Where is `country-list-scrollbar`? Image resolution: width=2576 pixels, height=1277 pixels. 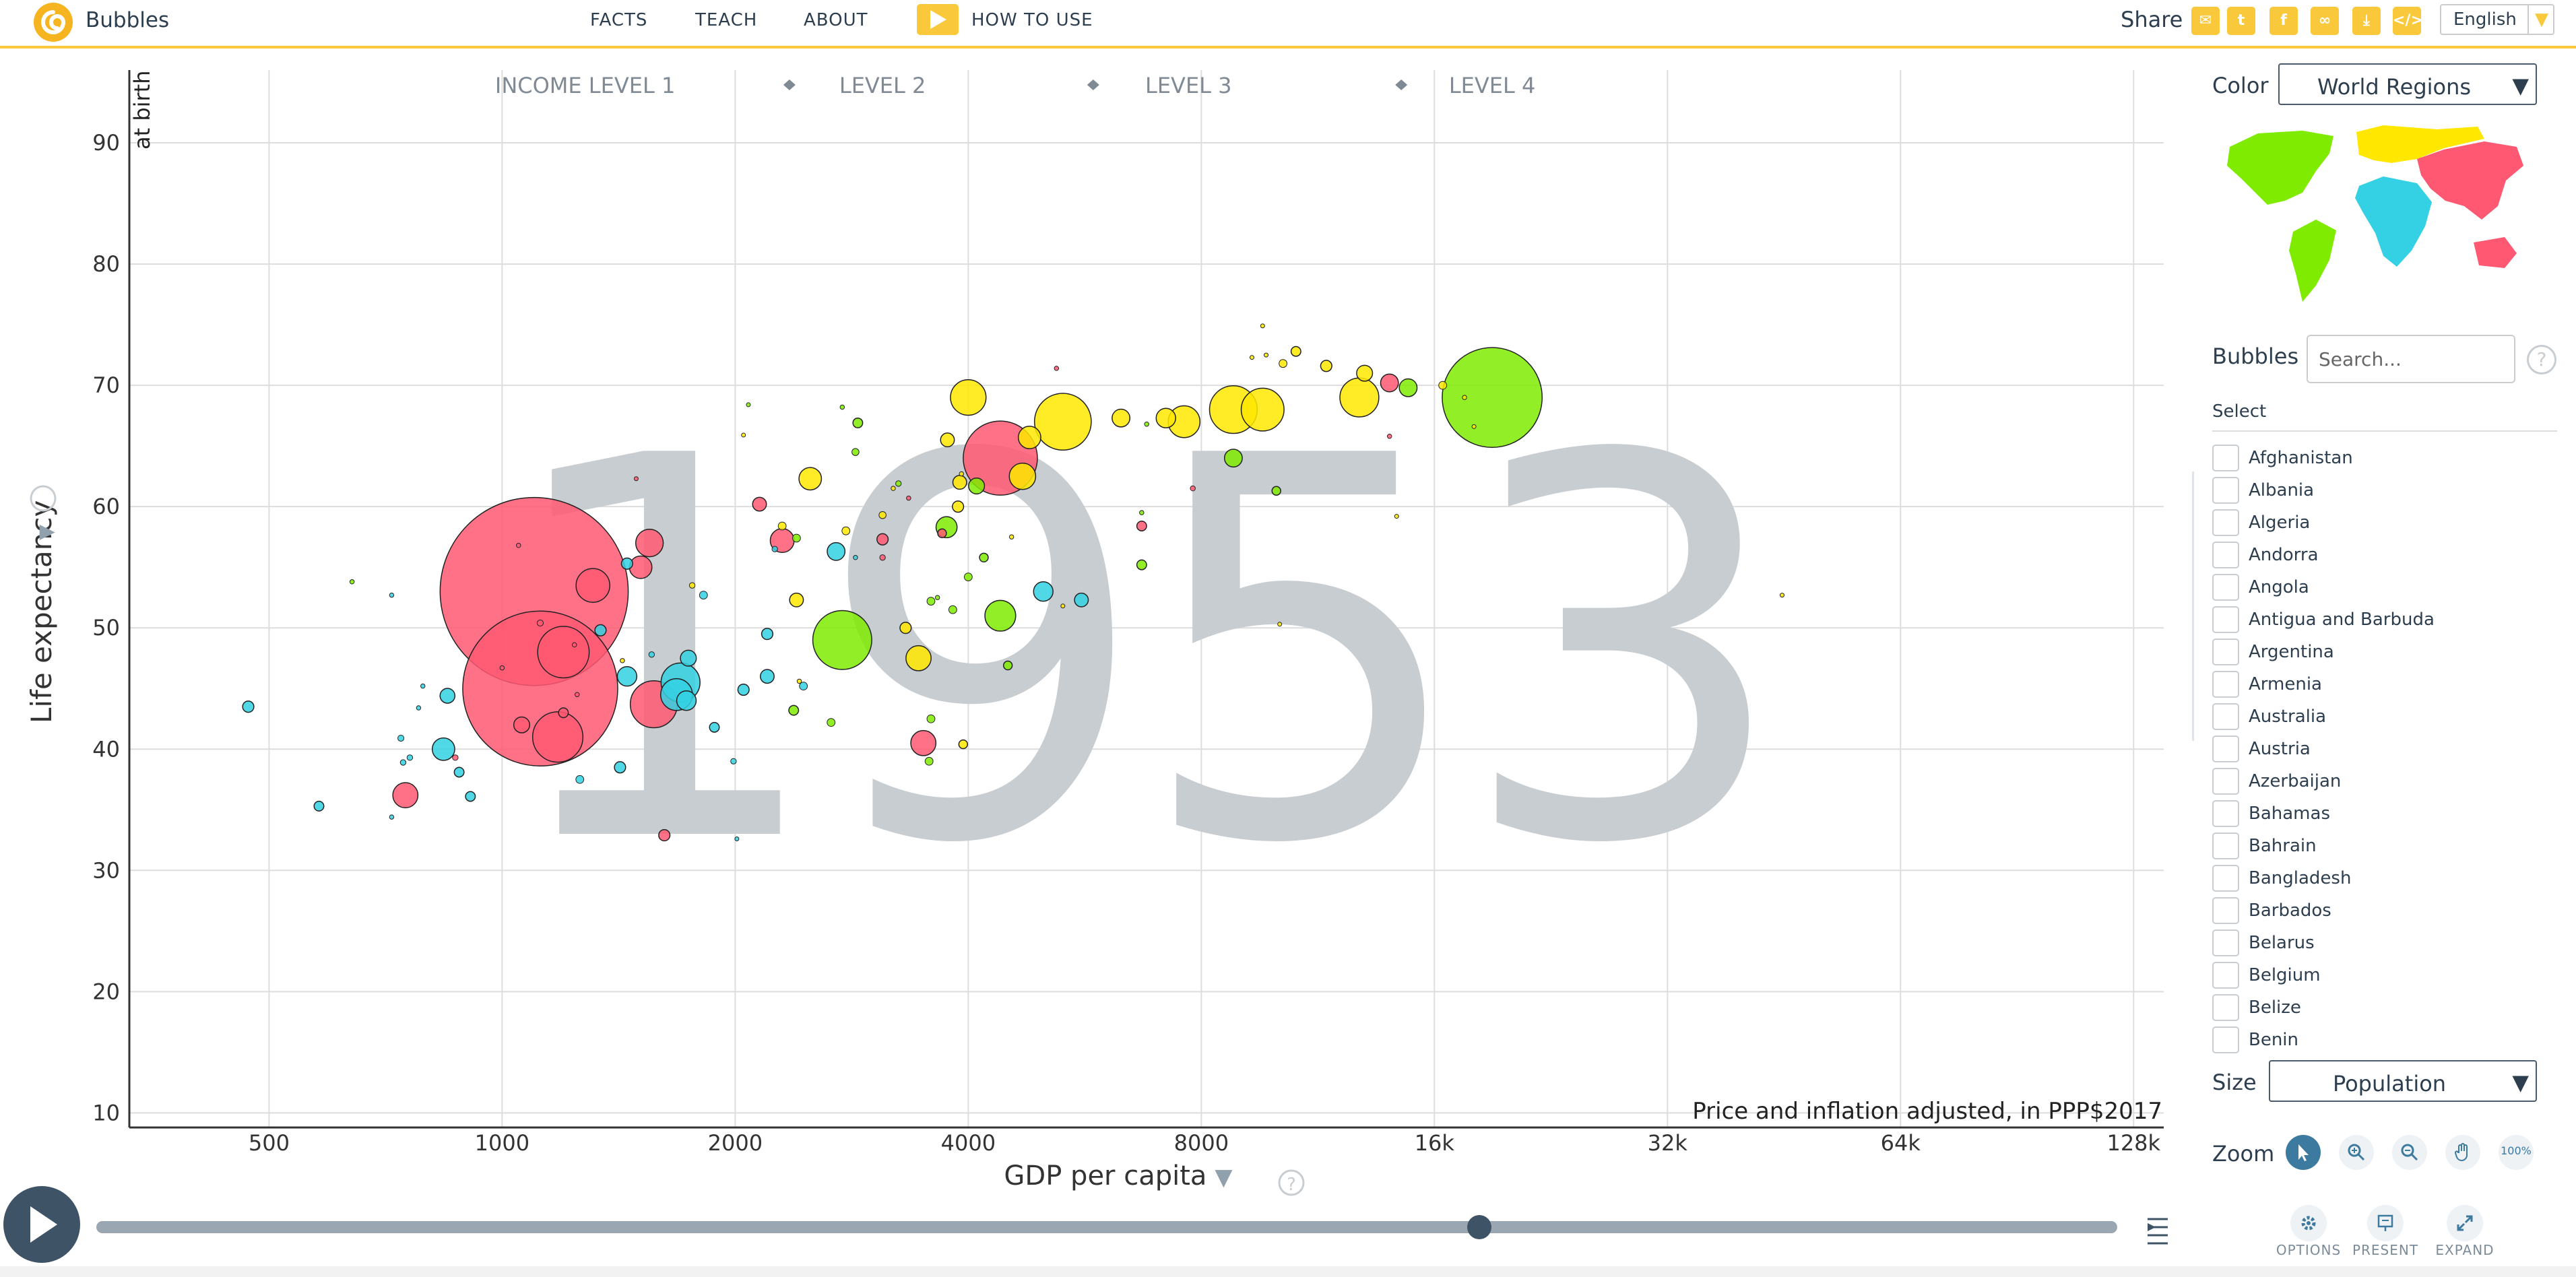 country-list-scrollbar is located at coordinates (2193, 606).